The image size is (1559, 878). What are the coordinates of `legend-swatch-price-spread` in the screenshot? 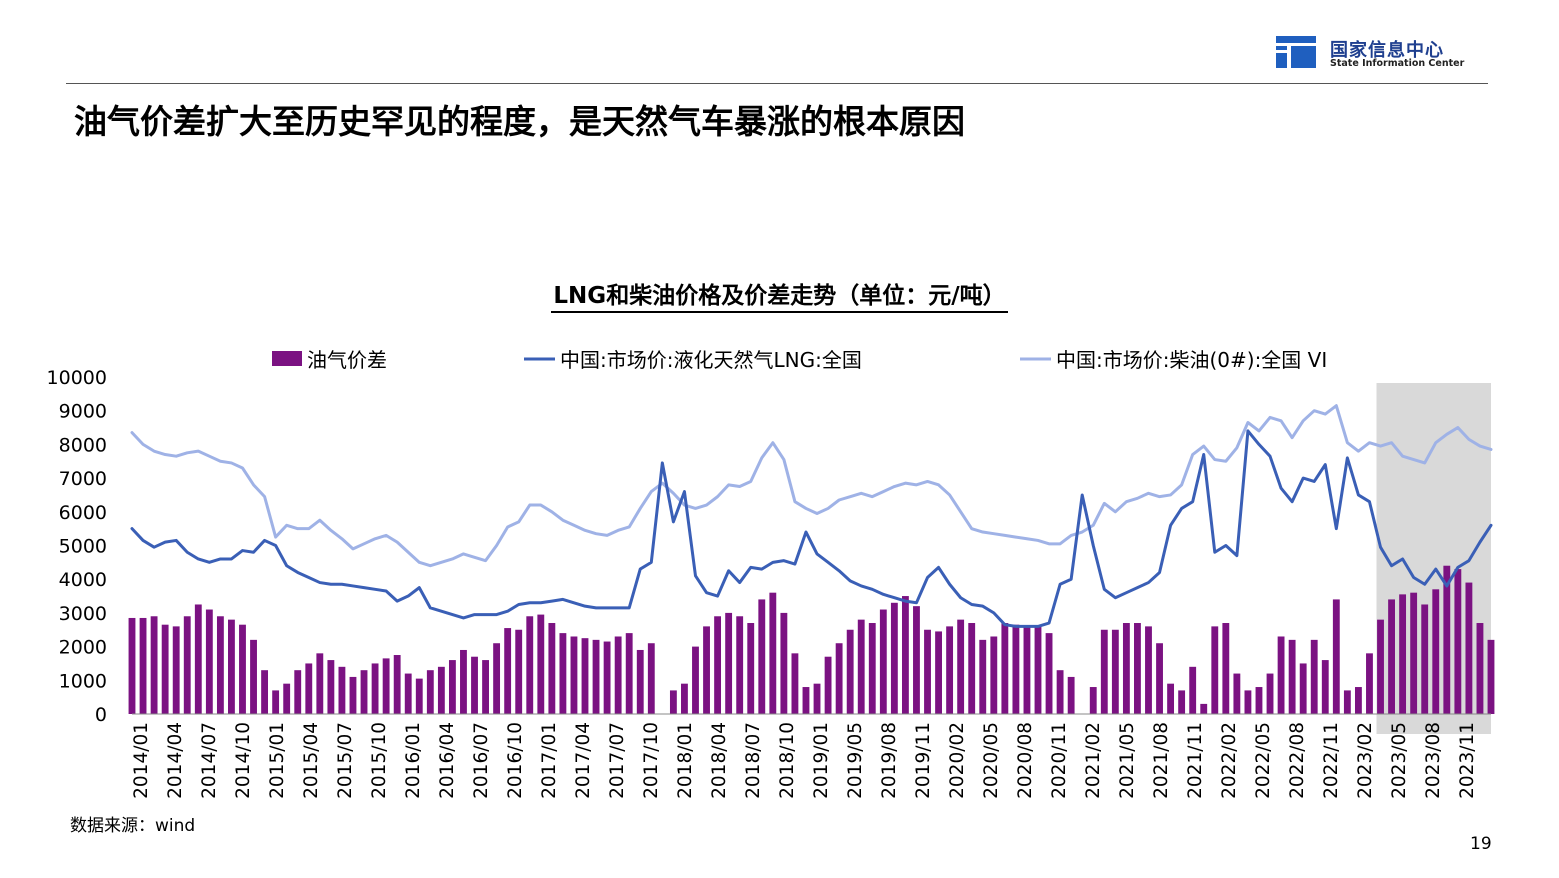 It's located at (287, 358).